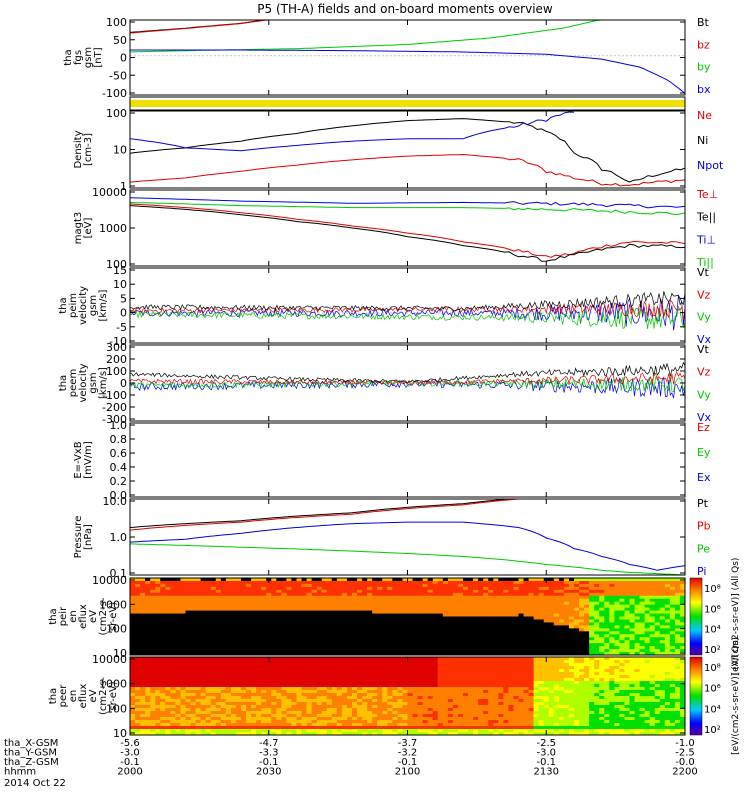 The image size is (750, 804). I want to click on yellow-strip-bar, so click(407, 103).